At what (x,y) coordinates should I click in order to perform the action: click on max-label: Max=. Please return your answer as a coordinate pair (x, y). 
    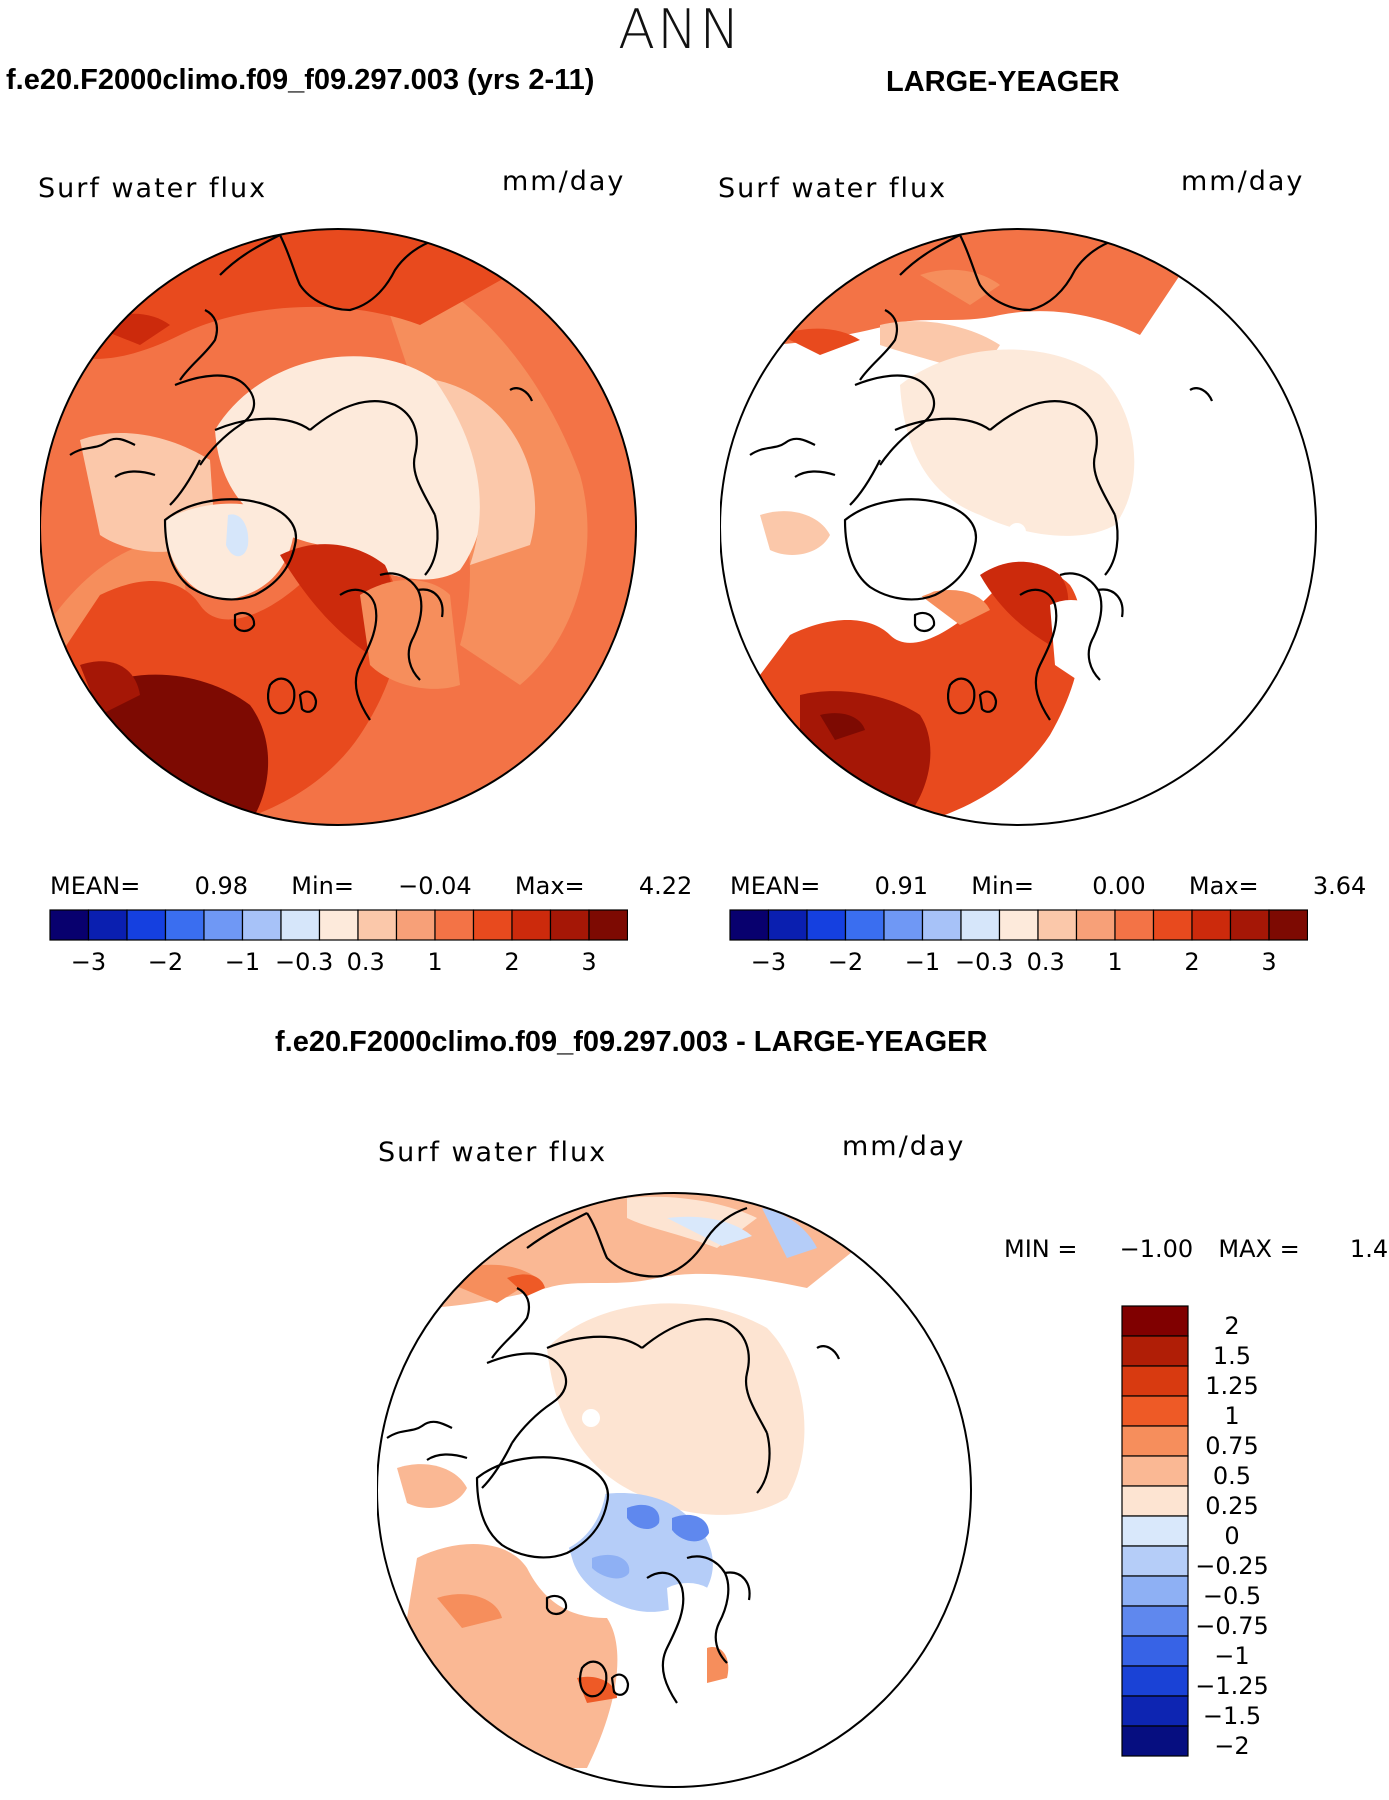
    Looking at the image, I should click on (549, 886).